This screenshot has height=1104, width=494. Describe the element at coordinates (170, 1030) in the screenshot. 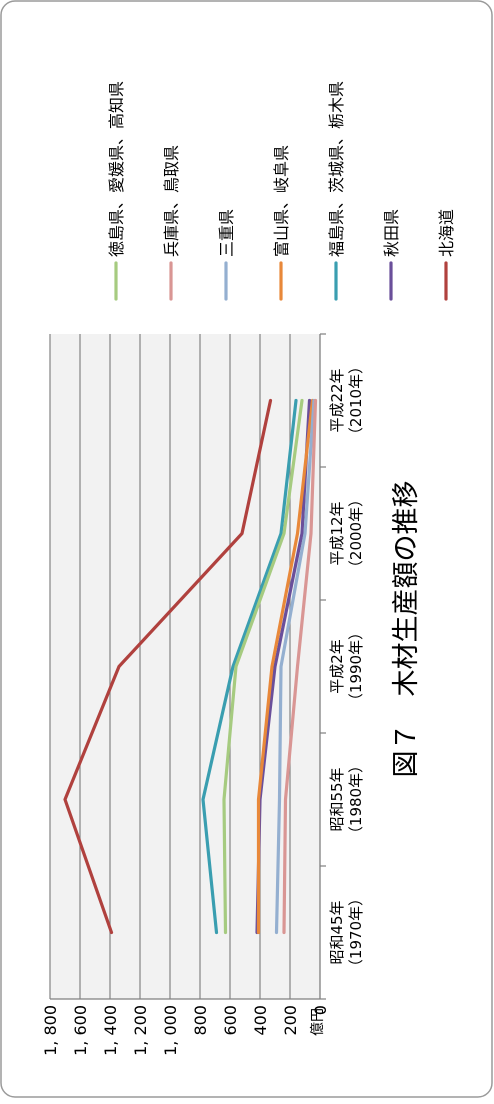

I see `y-tick-label-1000: 1, 000` at that location.